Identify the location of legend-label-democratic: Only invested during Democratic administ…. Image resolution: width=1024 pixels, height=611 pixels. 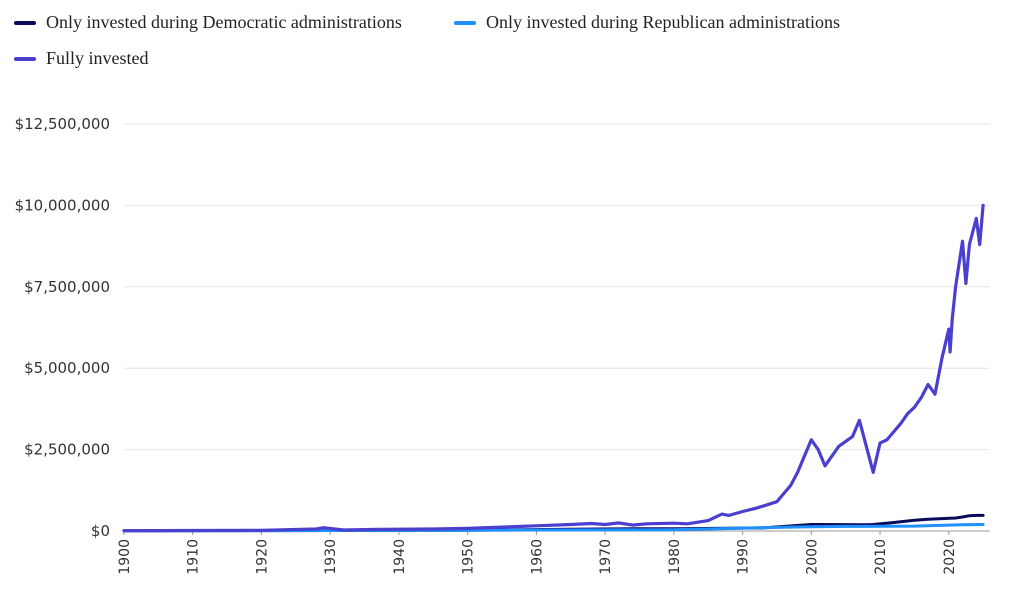
(224, 22).